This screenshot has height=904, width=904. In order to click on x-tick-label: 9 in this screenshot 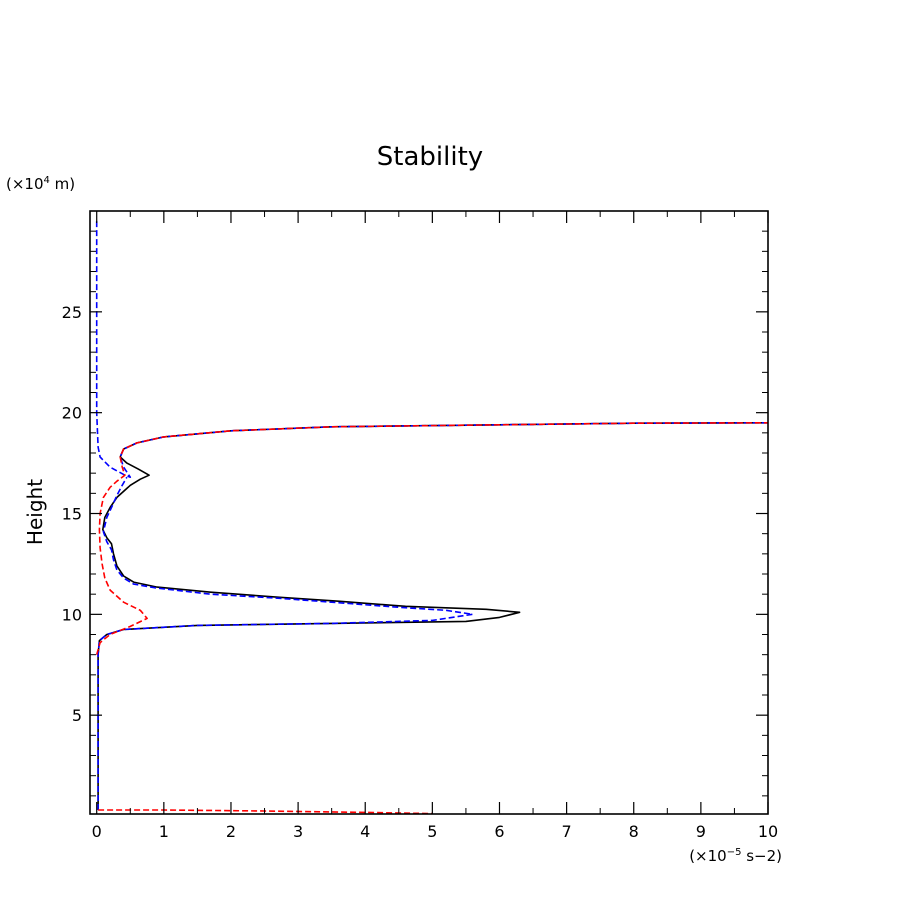, I will do `click(701, 831)`.